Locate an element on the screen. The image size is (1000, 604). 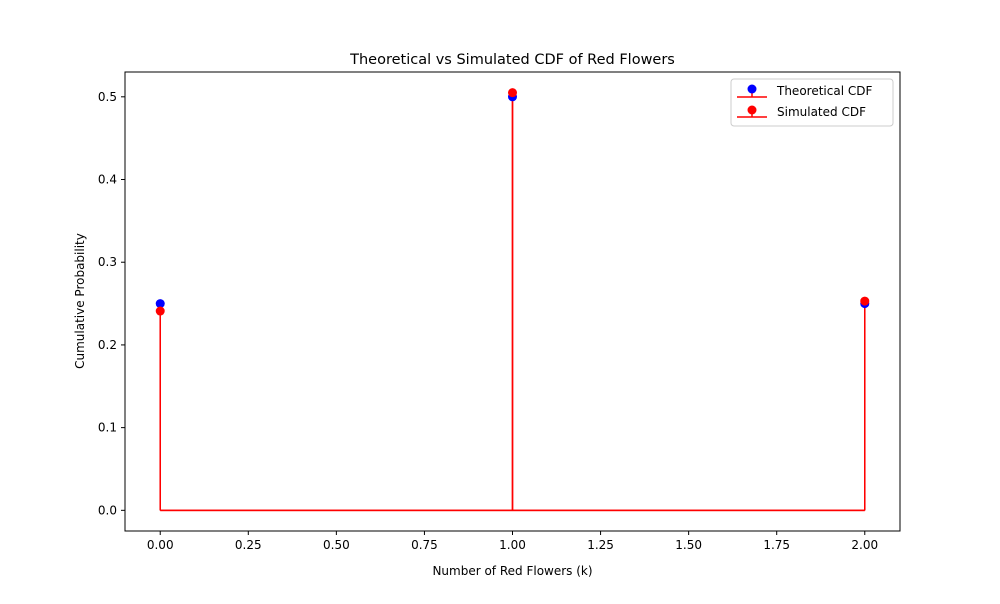
x-tick-label: 1.50 is located at coordinates (688, 545).